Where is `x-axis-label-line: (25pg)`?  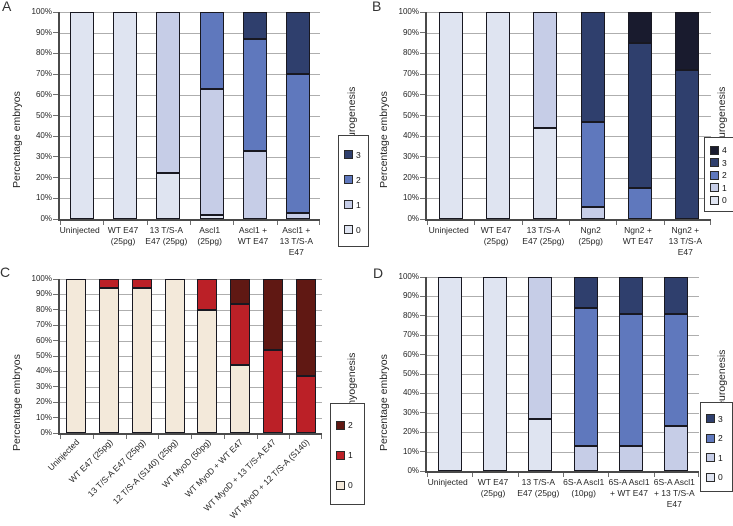 x-axis-label-line: (25pg) is located at coordinates (209, 241).